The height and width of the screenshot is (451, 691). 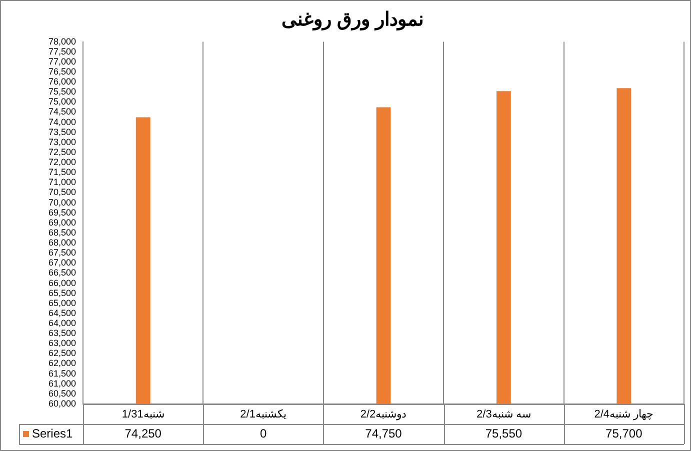 I want to click on y-tick-label: 72,500, so click(x=62, y=151).